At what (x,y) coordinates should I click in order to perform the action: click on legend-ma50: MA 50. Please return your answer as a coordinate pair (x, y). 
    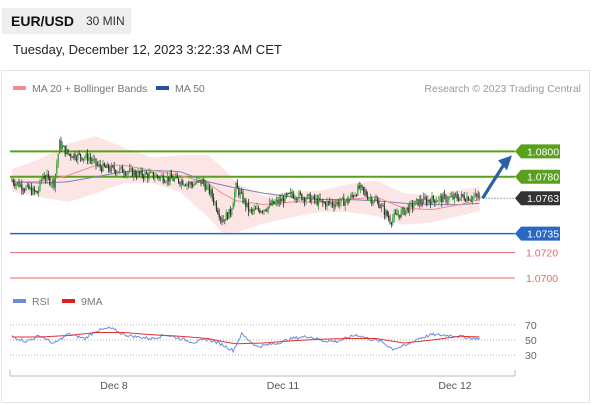
    Looking at the image, I should click on (180, 89).